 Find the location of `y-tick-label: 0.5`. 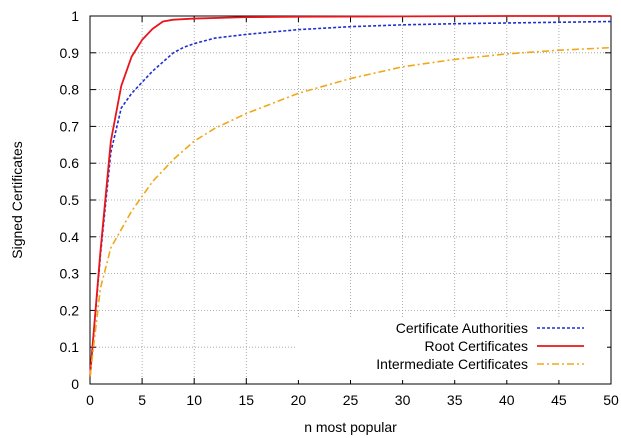

y-tick-label: 0.5 is located at coordinates (70, 200).